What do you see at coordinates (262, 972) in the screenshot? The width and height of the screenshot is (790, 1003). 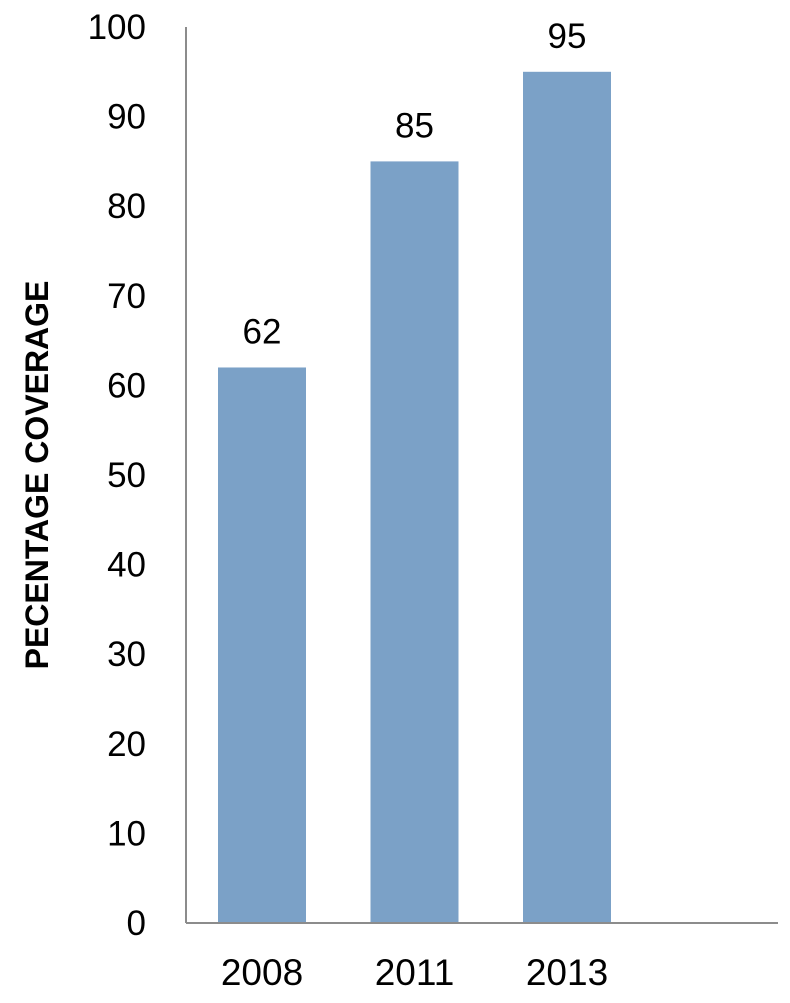 I see `x-tick-label: 2008` at bounding box center [262, 972].